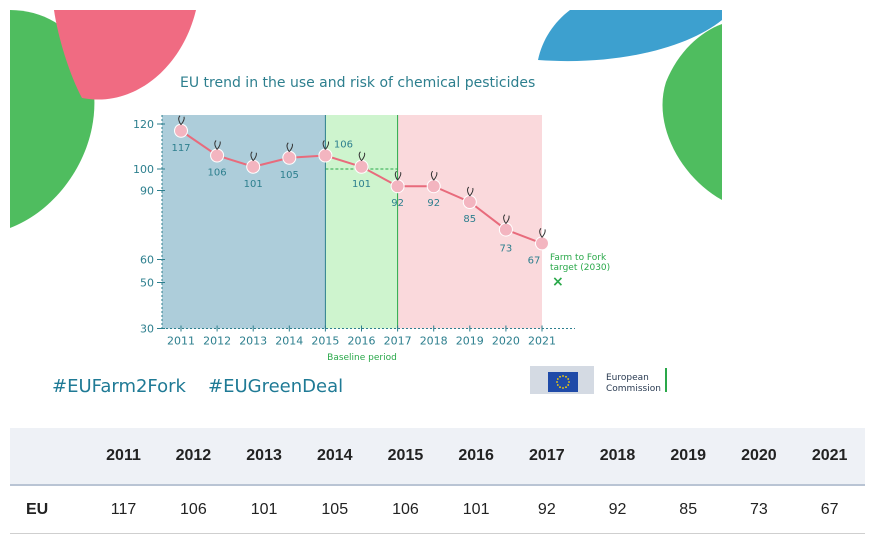 This screenshot has height=538, width=877. What do you see at coordinates (181, 341) in the screenshot?
I see `x-tick-label: 2011` at bounding box center [181, 341].